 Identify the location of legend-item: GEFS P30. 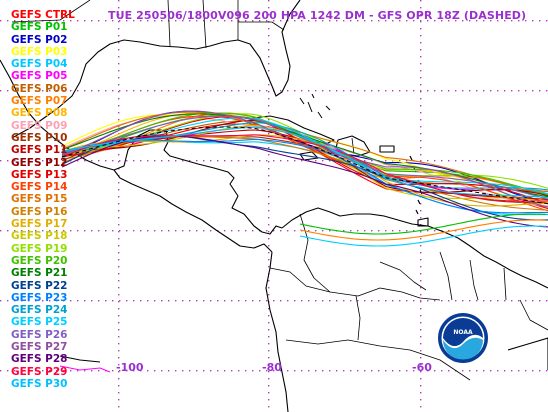
(39, 383).